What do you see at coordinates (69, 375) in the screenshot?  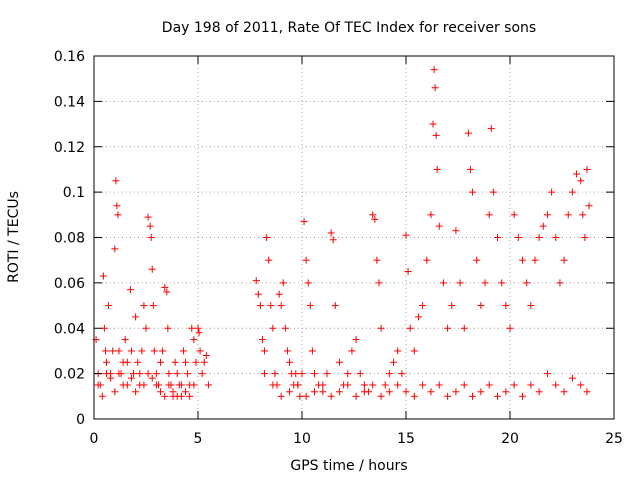 I see `y-tick-label: 0.02` at bounding box center [69, 375].